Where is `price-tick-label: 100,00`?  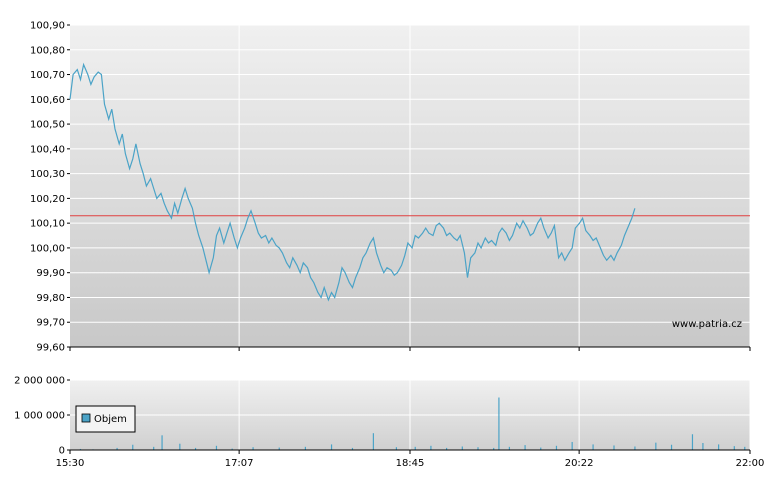
price-tick-label: 100,00 is located at coordinates (47, 248).